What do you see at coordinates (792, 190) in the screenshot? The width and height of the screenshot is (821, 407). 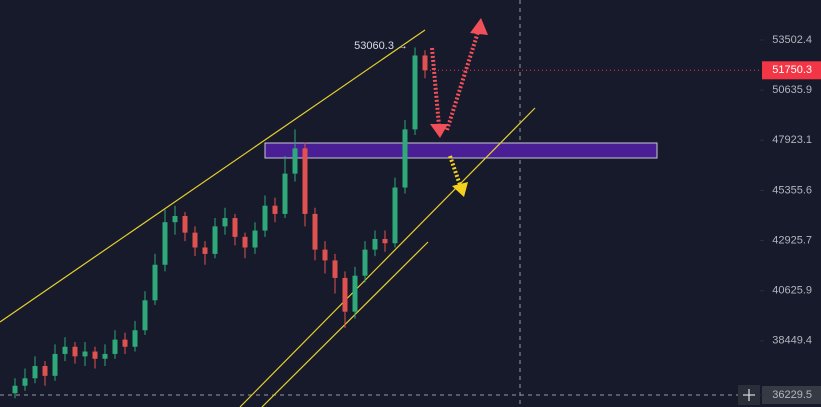 I see `y-tick-label: 45355.6` at bounding box center [792, 190].